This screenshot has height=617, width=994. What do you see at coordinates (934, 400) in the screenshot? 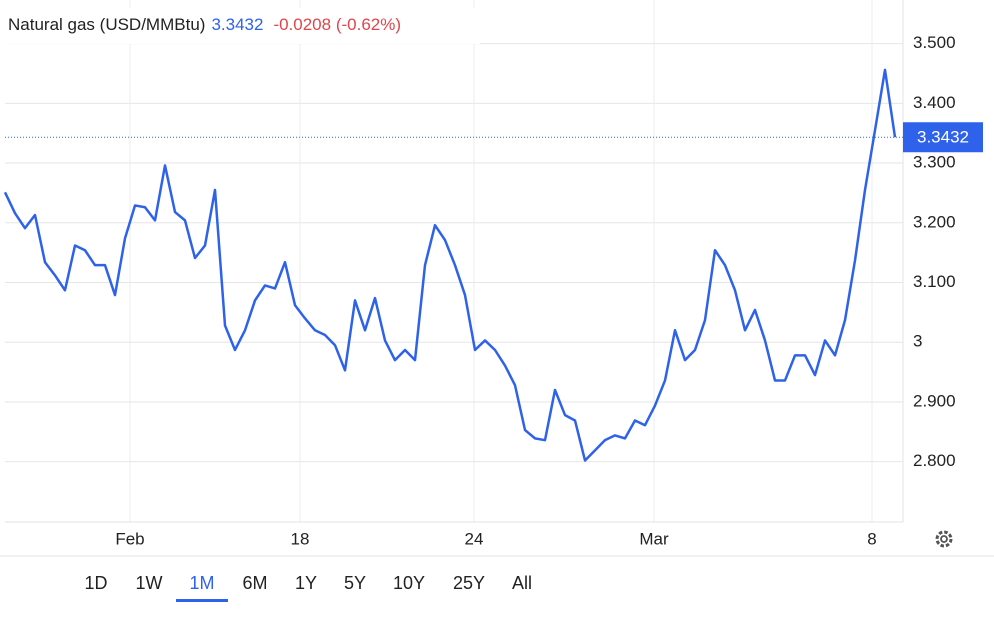
I see `y-tick-label: 2.900` at bounding box center [934, 400].